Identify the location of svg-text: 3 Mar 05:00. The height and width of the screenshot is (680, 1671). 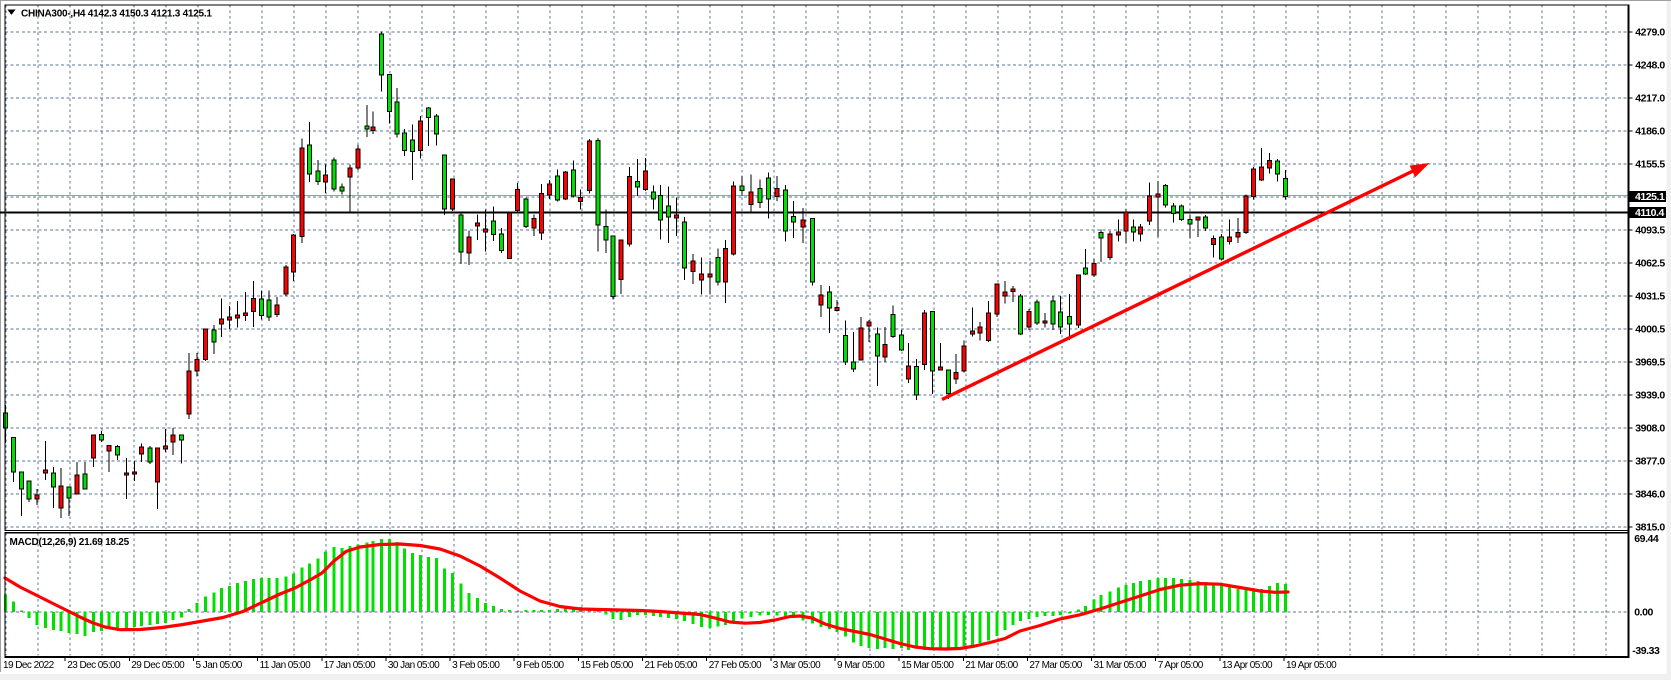
(797, 665).